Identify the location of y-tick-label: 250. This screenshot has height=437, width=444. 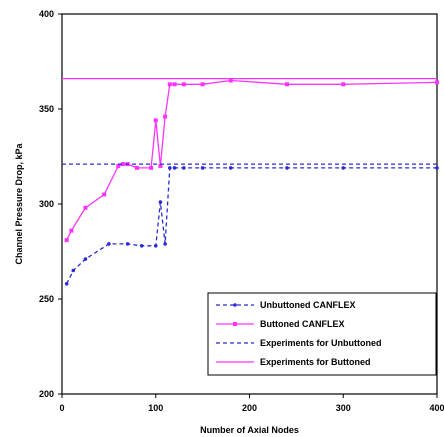
(46, 299).